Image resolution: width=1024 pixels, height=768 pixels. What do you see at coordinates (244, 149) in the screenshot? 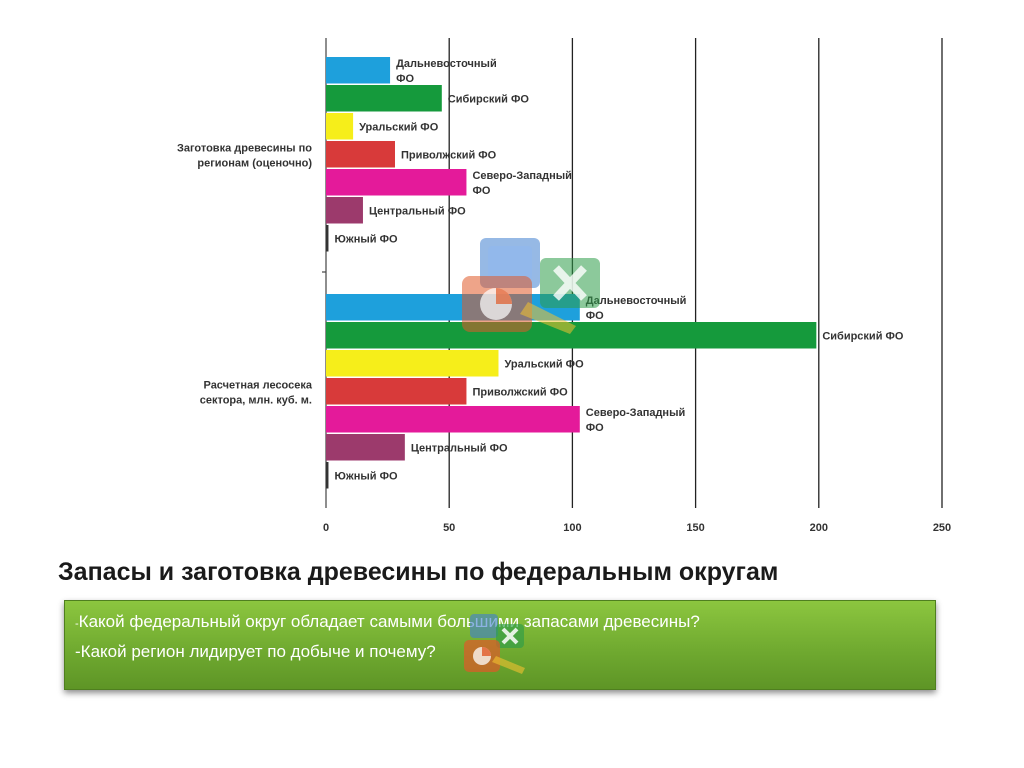
I see `group-label: Заготовка древесины по` at bounding box center [244, 149].